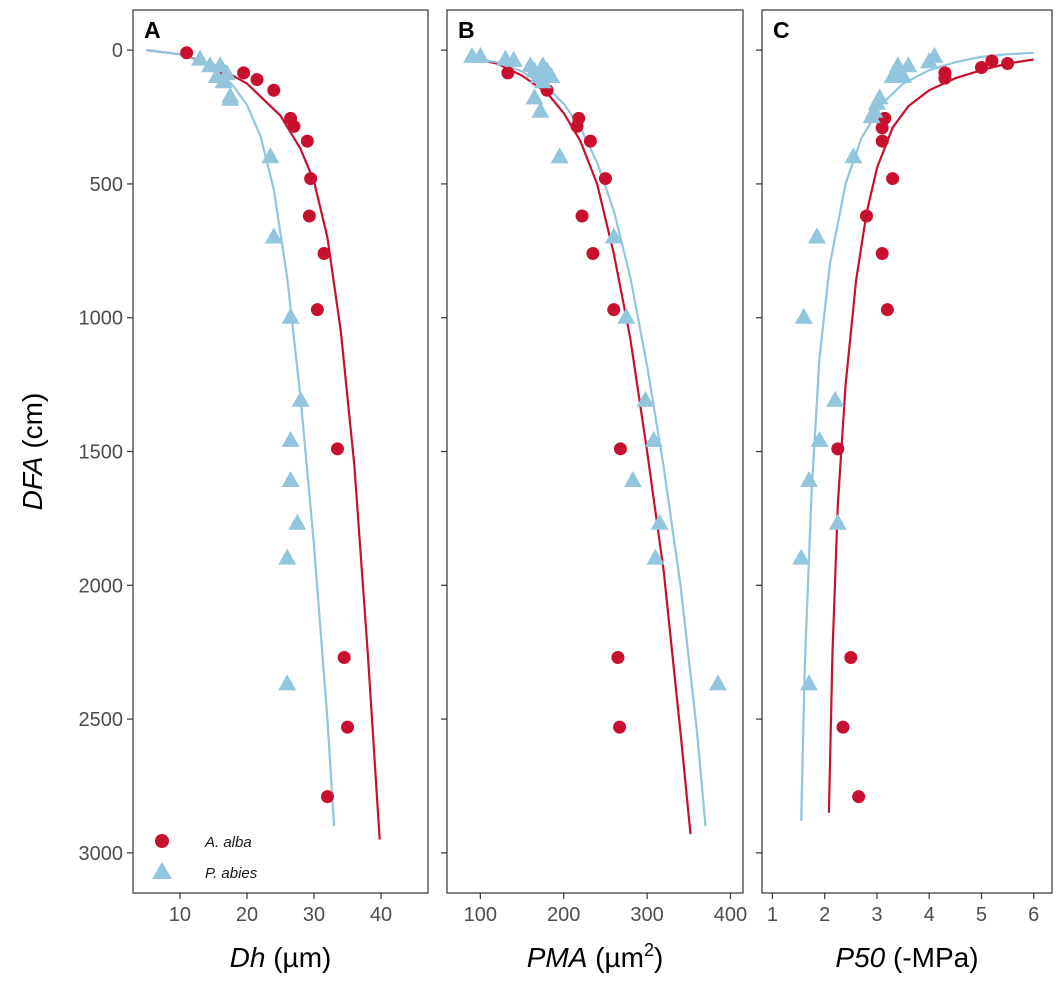  What do you see at coordinates (615, 957) in the screenshot?
I see `x-axis-title-unit: (µm` at bounding box center [615, 957].